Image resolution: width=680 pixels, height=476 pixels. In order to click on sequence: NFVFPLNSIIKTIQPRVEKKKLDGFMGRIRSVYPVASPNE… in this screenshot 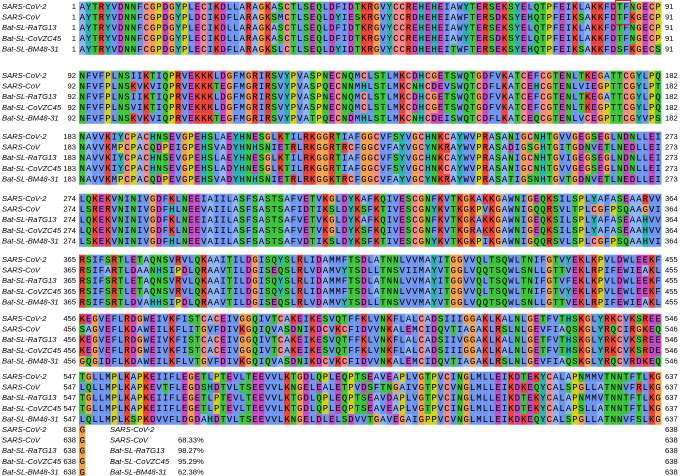, I will do `click(370, 98)`.